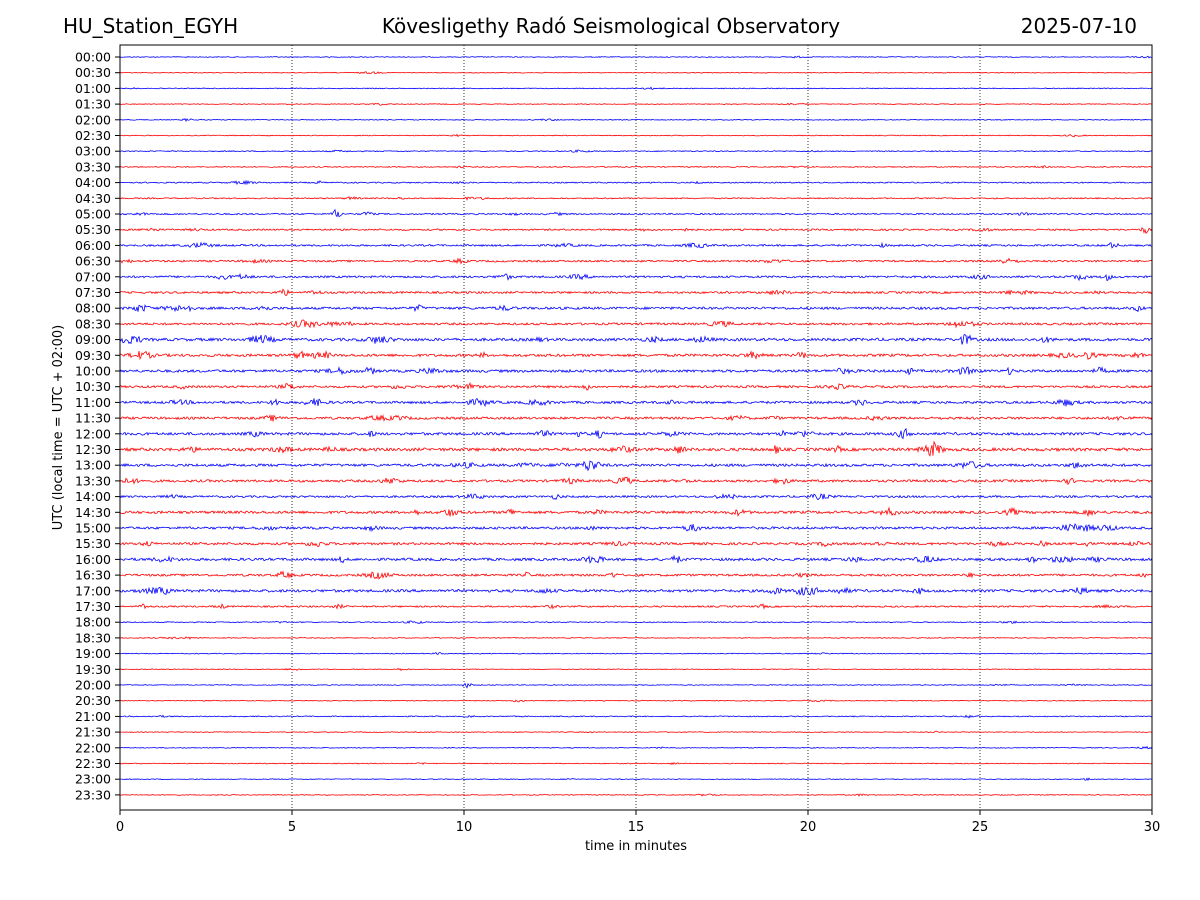 The image size is (1200, 900). Describe the element at coordinates (93, 323) in the screenshot. I see `y-tick-label: 08:30` at that location.